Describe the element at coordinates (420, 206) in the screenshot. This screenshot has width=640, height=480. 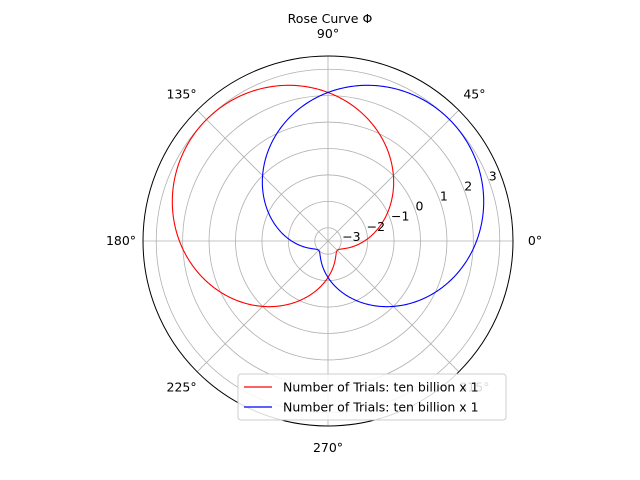
I see `radial-tick-label: 0` at that location.